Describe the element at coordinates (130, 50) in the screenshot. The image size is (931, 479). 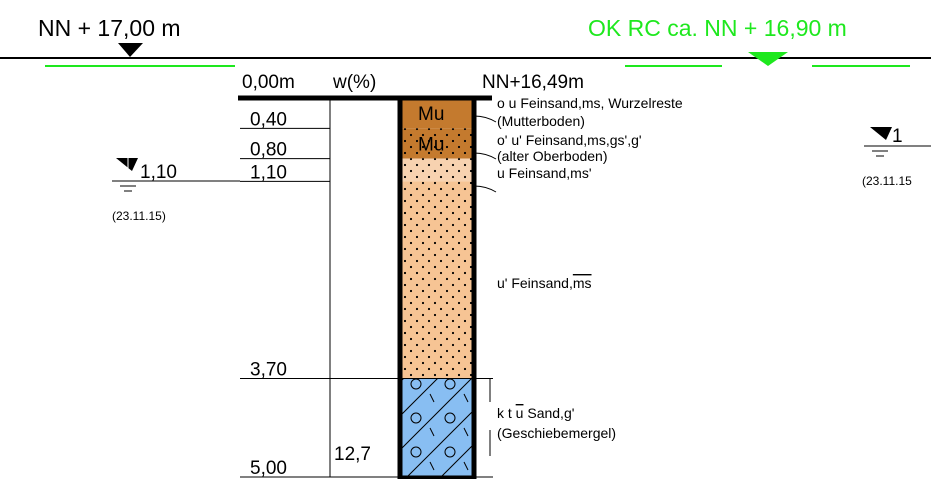
I see `level-marker` at that location.